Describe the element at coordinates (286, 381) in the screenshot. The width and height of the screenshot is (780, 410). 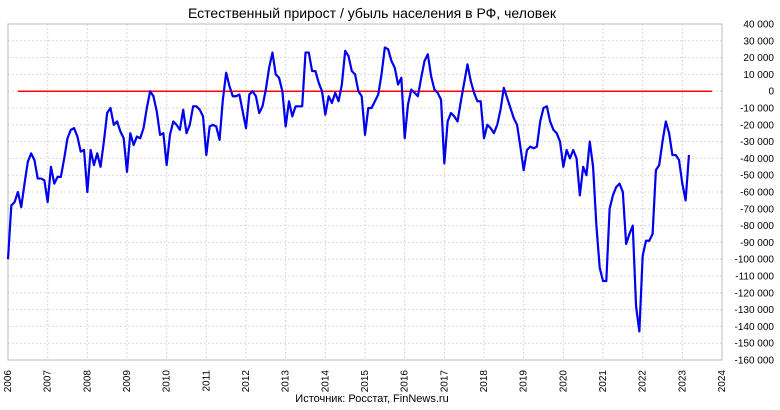
I see `x-tick-label: 2013` at that location.